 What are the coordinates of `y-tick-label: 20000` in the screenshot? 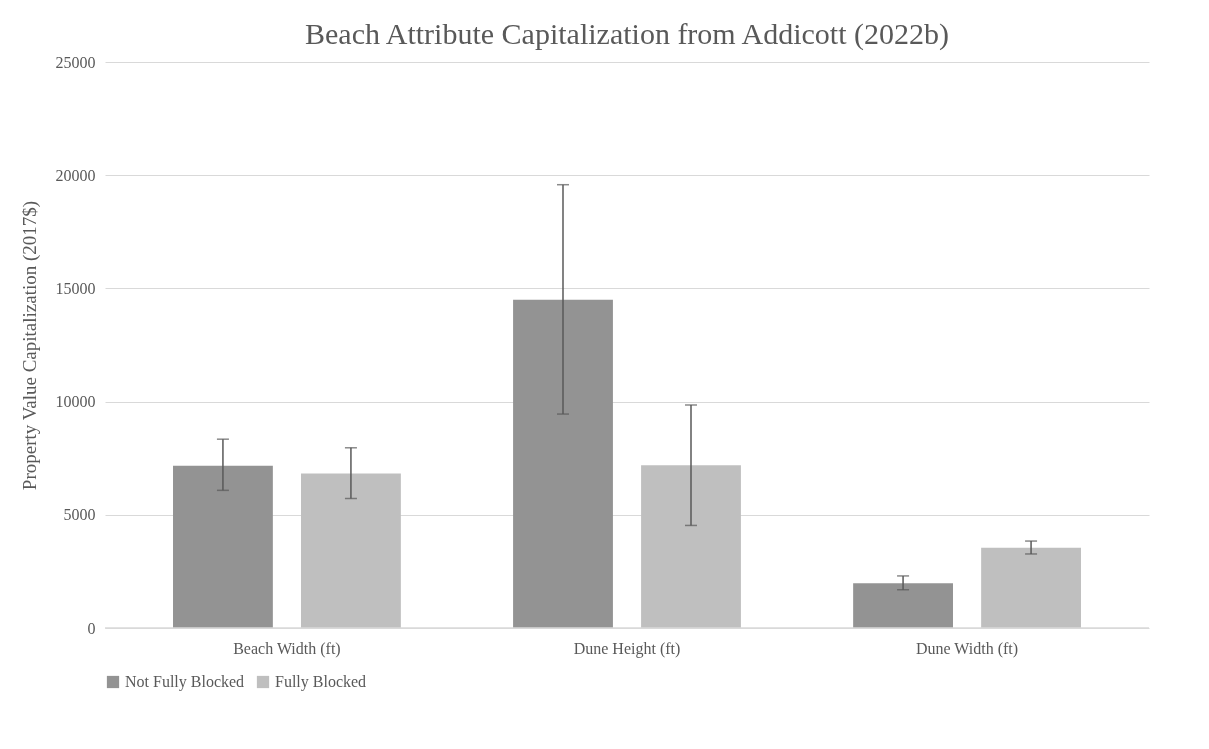 It's located at (75, 175).